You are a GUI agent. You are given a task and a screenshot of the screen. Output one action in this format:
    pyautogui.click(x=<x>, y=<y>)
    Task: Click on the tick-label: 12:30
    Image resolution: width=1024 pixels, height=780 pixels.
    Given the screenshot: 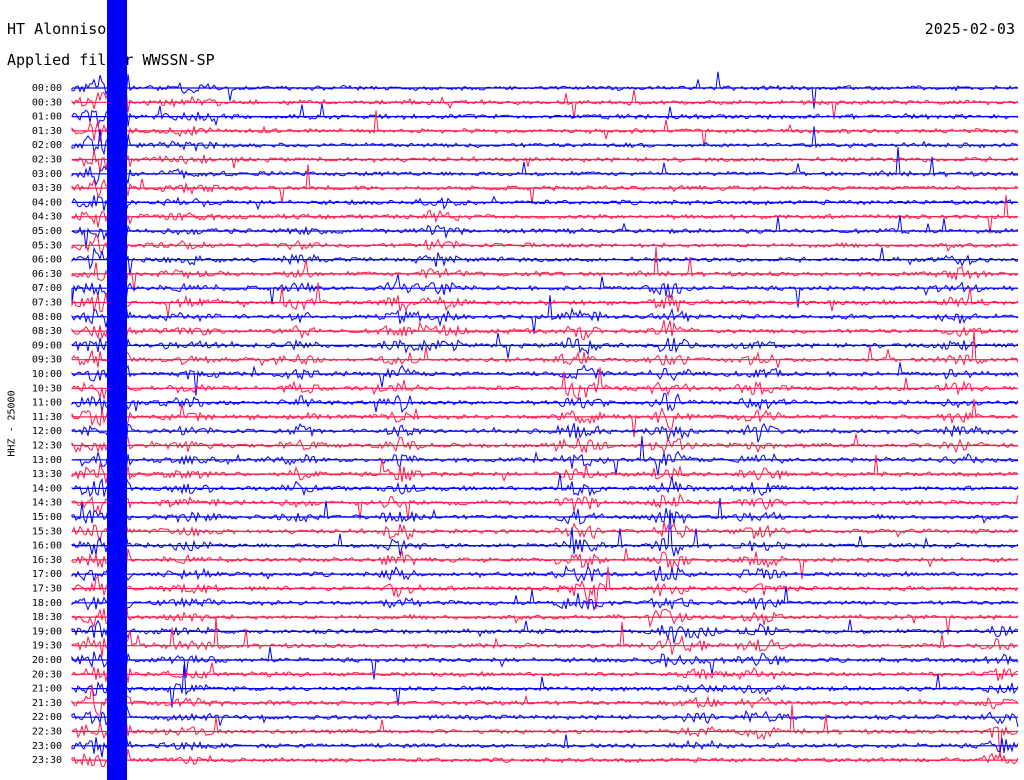 What is the action you would take?
    pyautogui.click(x=47, y=446)
    